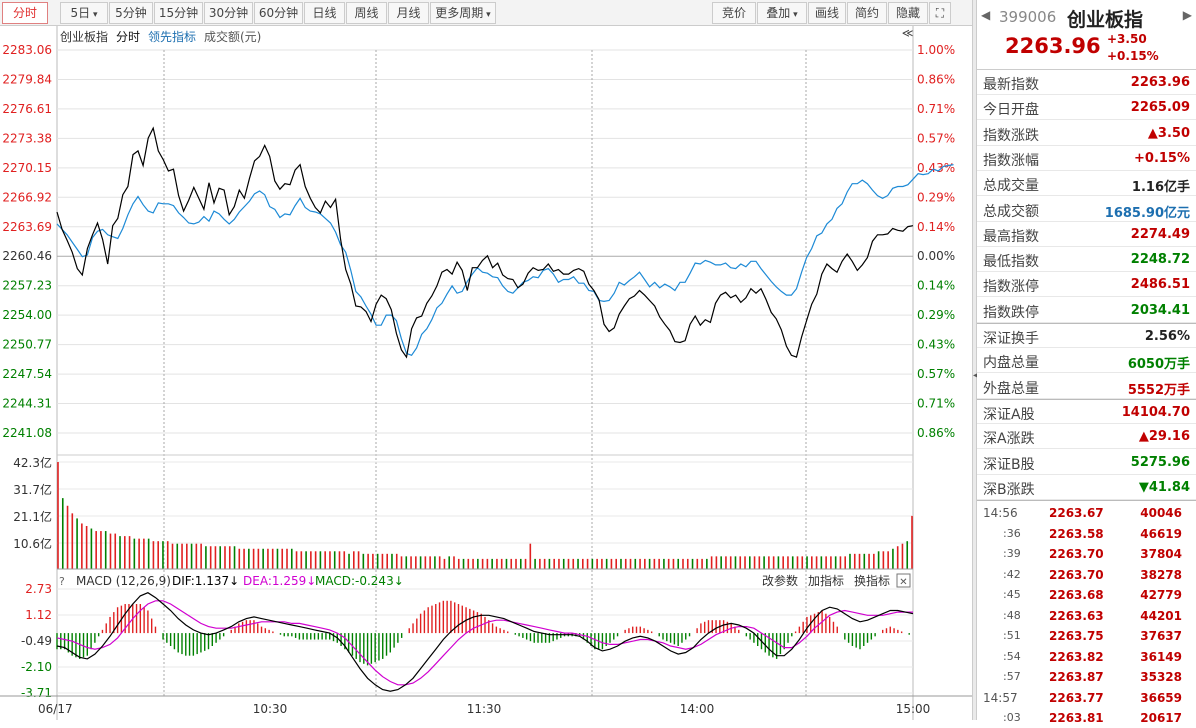  I want to click on period-tab-label: 5日, so click(80, 13).